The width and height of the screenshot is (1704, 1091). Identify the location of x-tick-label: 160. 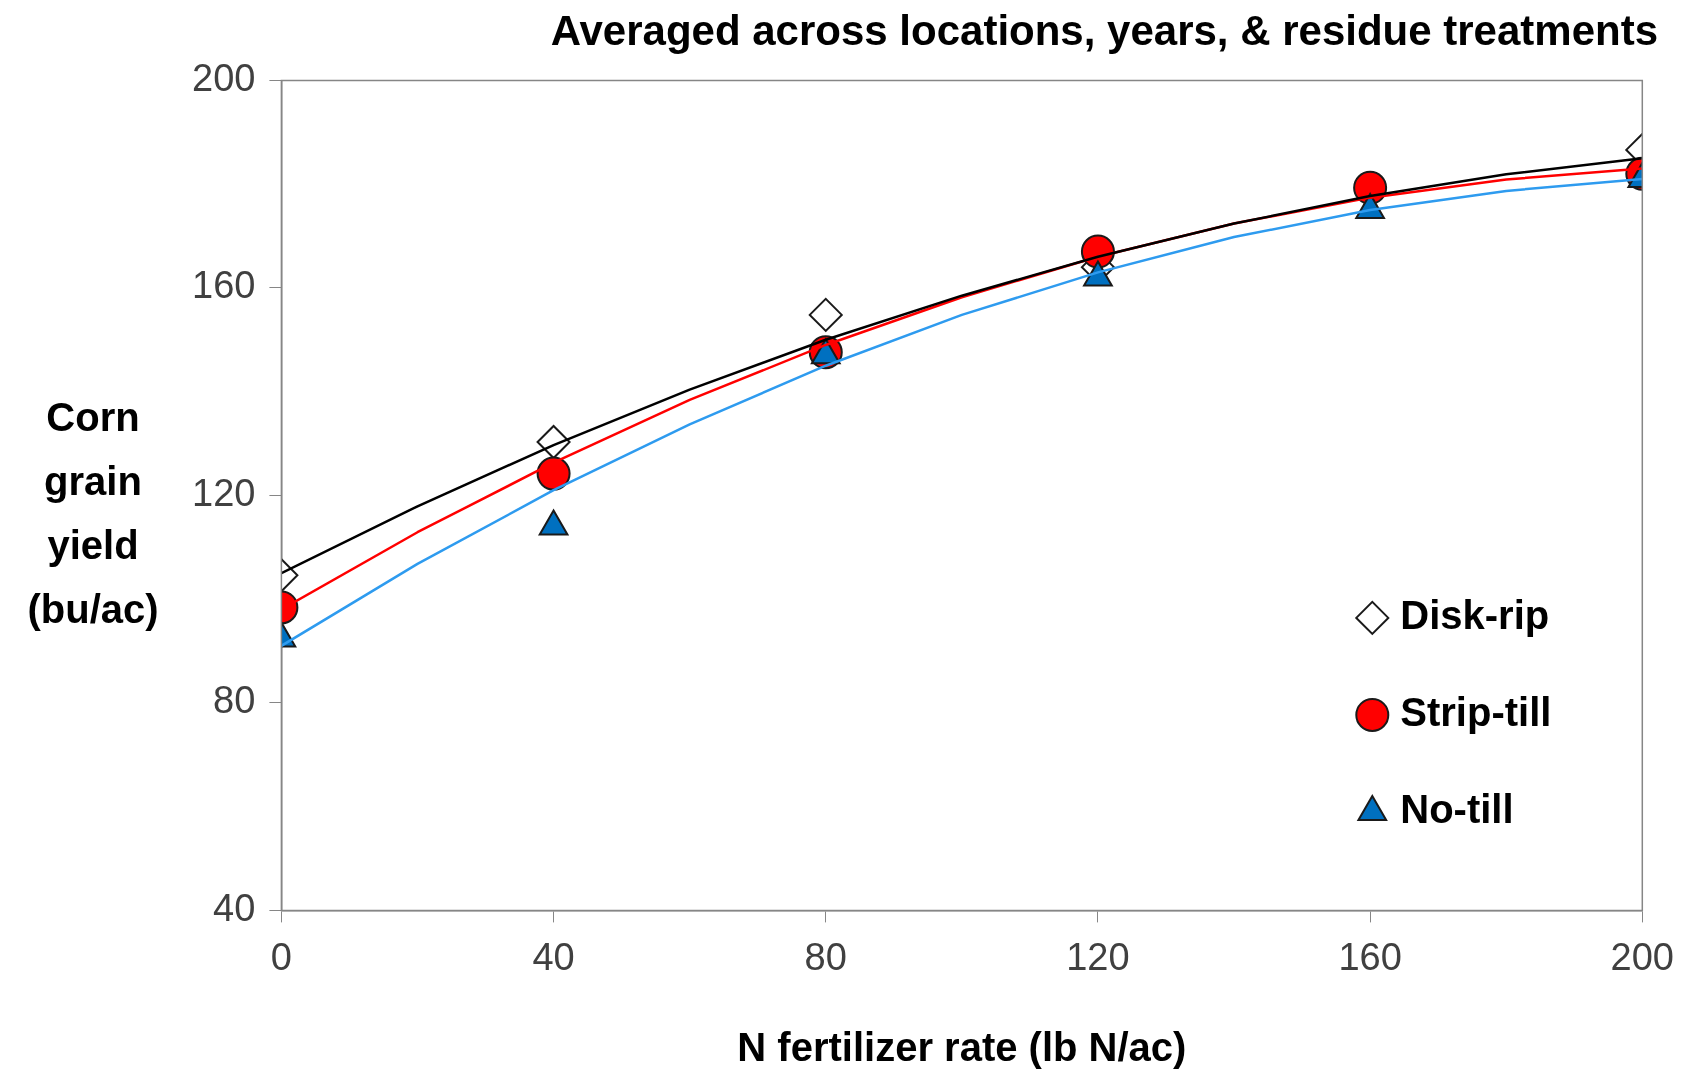
(1370, 956).